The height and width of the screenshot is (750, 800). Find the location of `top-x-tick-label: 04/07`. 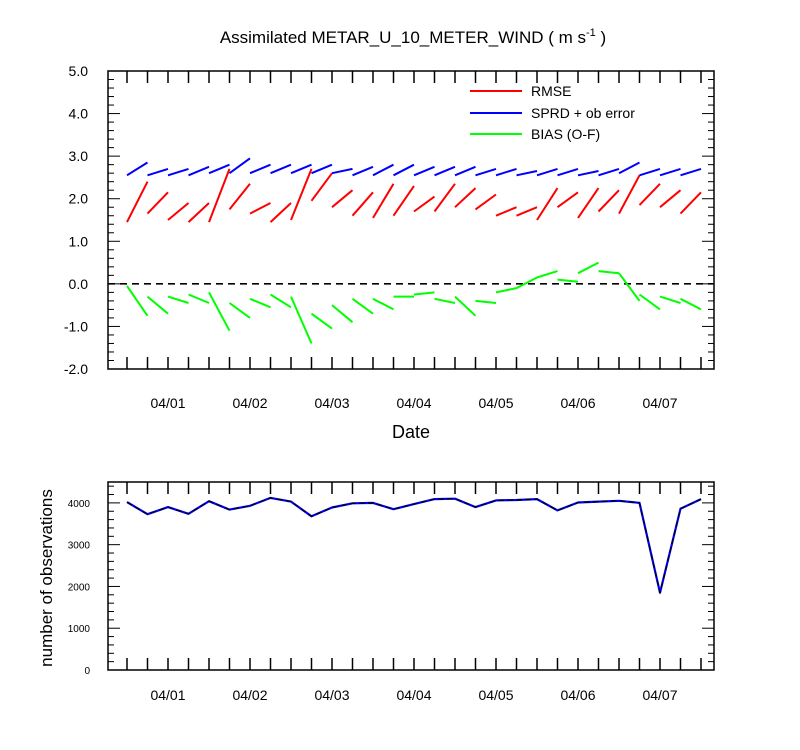

top-x-tick-label: 04/07 is located at coordinates (659, 403).